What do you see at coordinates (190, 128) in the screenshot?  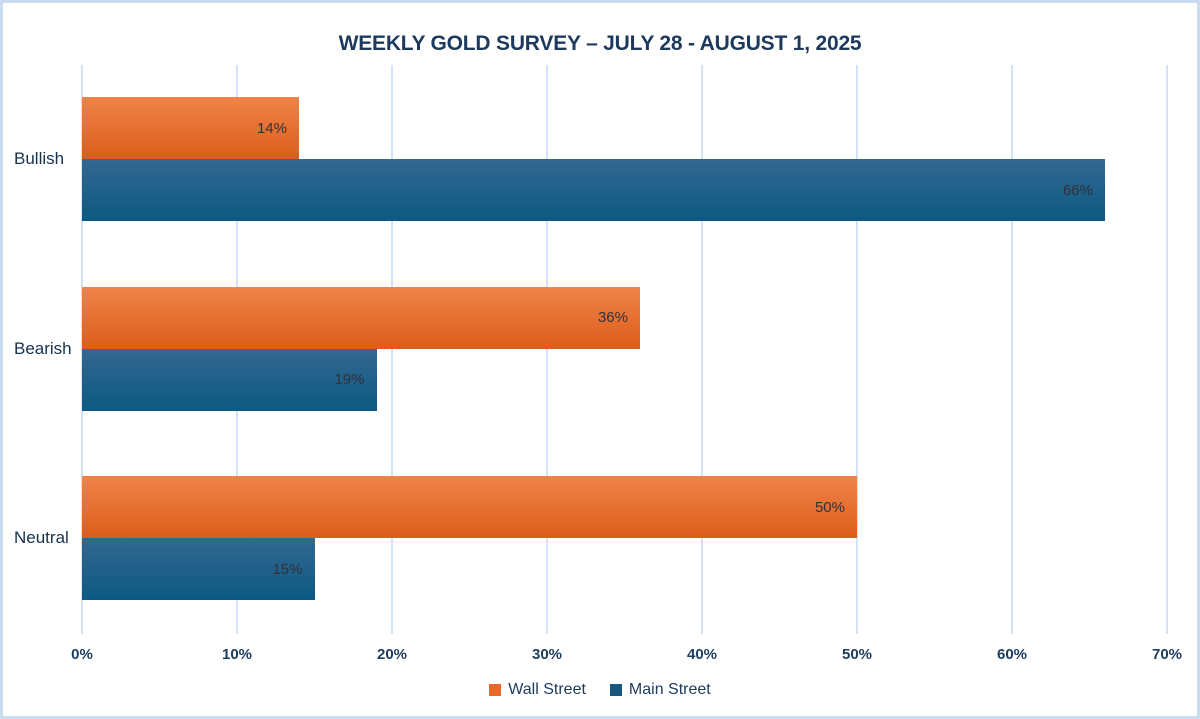 I see `bar-bullish-wall-street: 14%` at bounding box center [190, 128].